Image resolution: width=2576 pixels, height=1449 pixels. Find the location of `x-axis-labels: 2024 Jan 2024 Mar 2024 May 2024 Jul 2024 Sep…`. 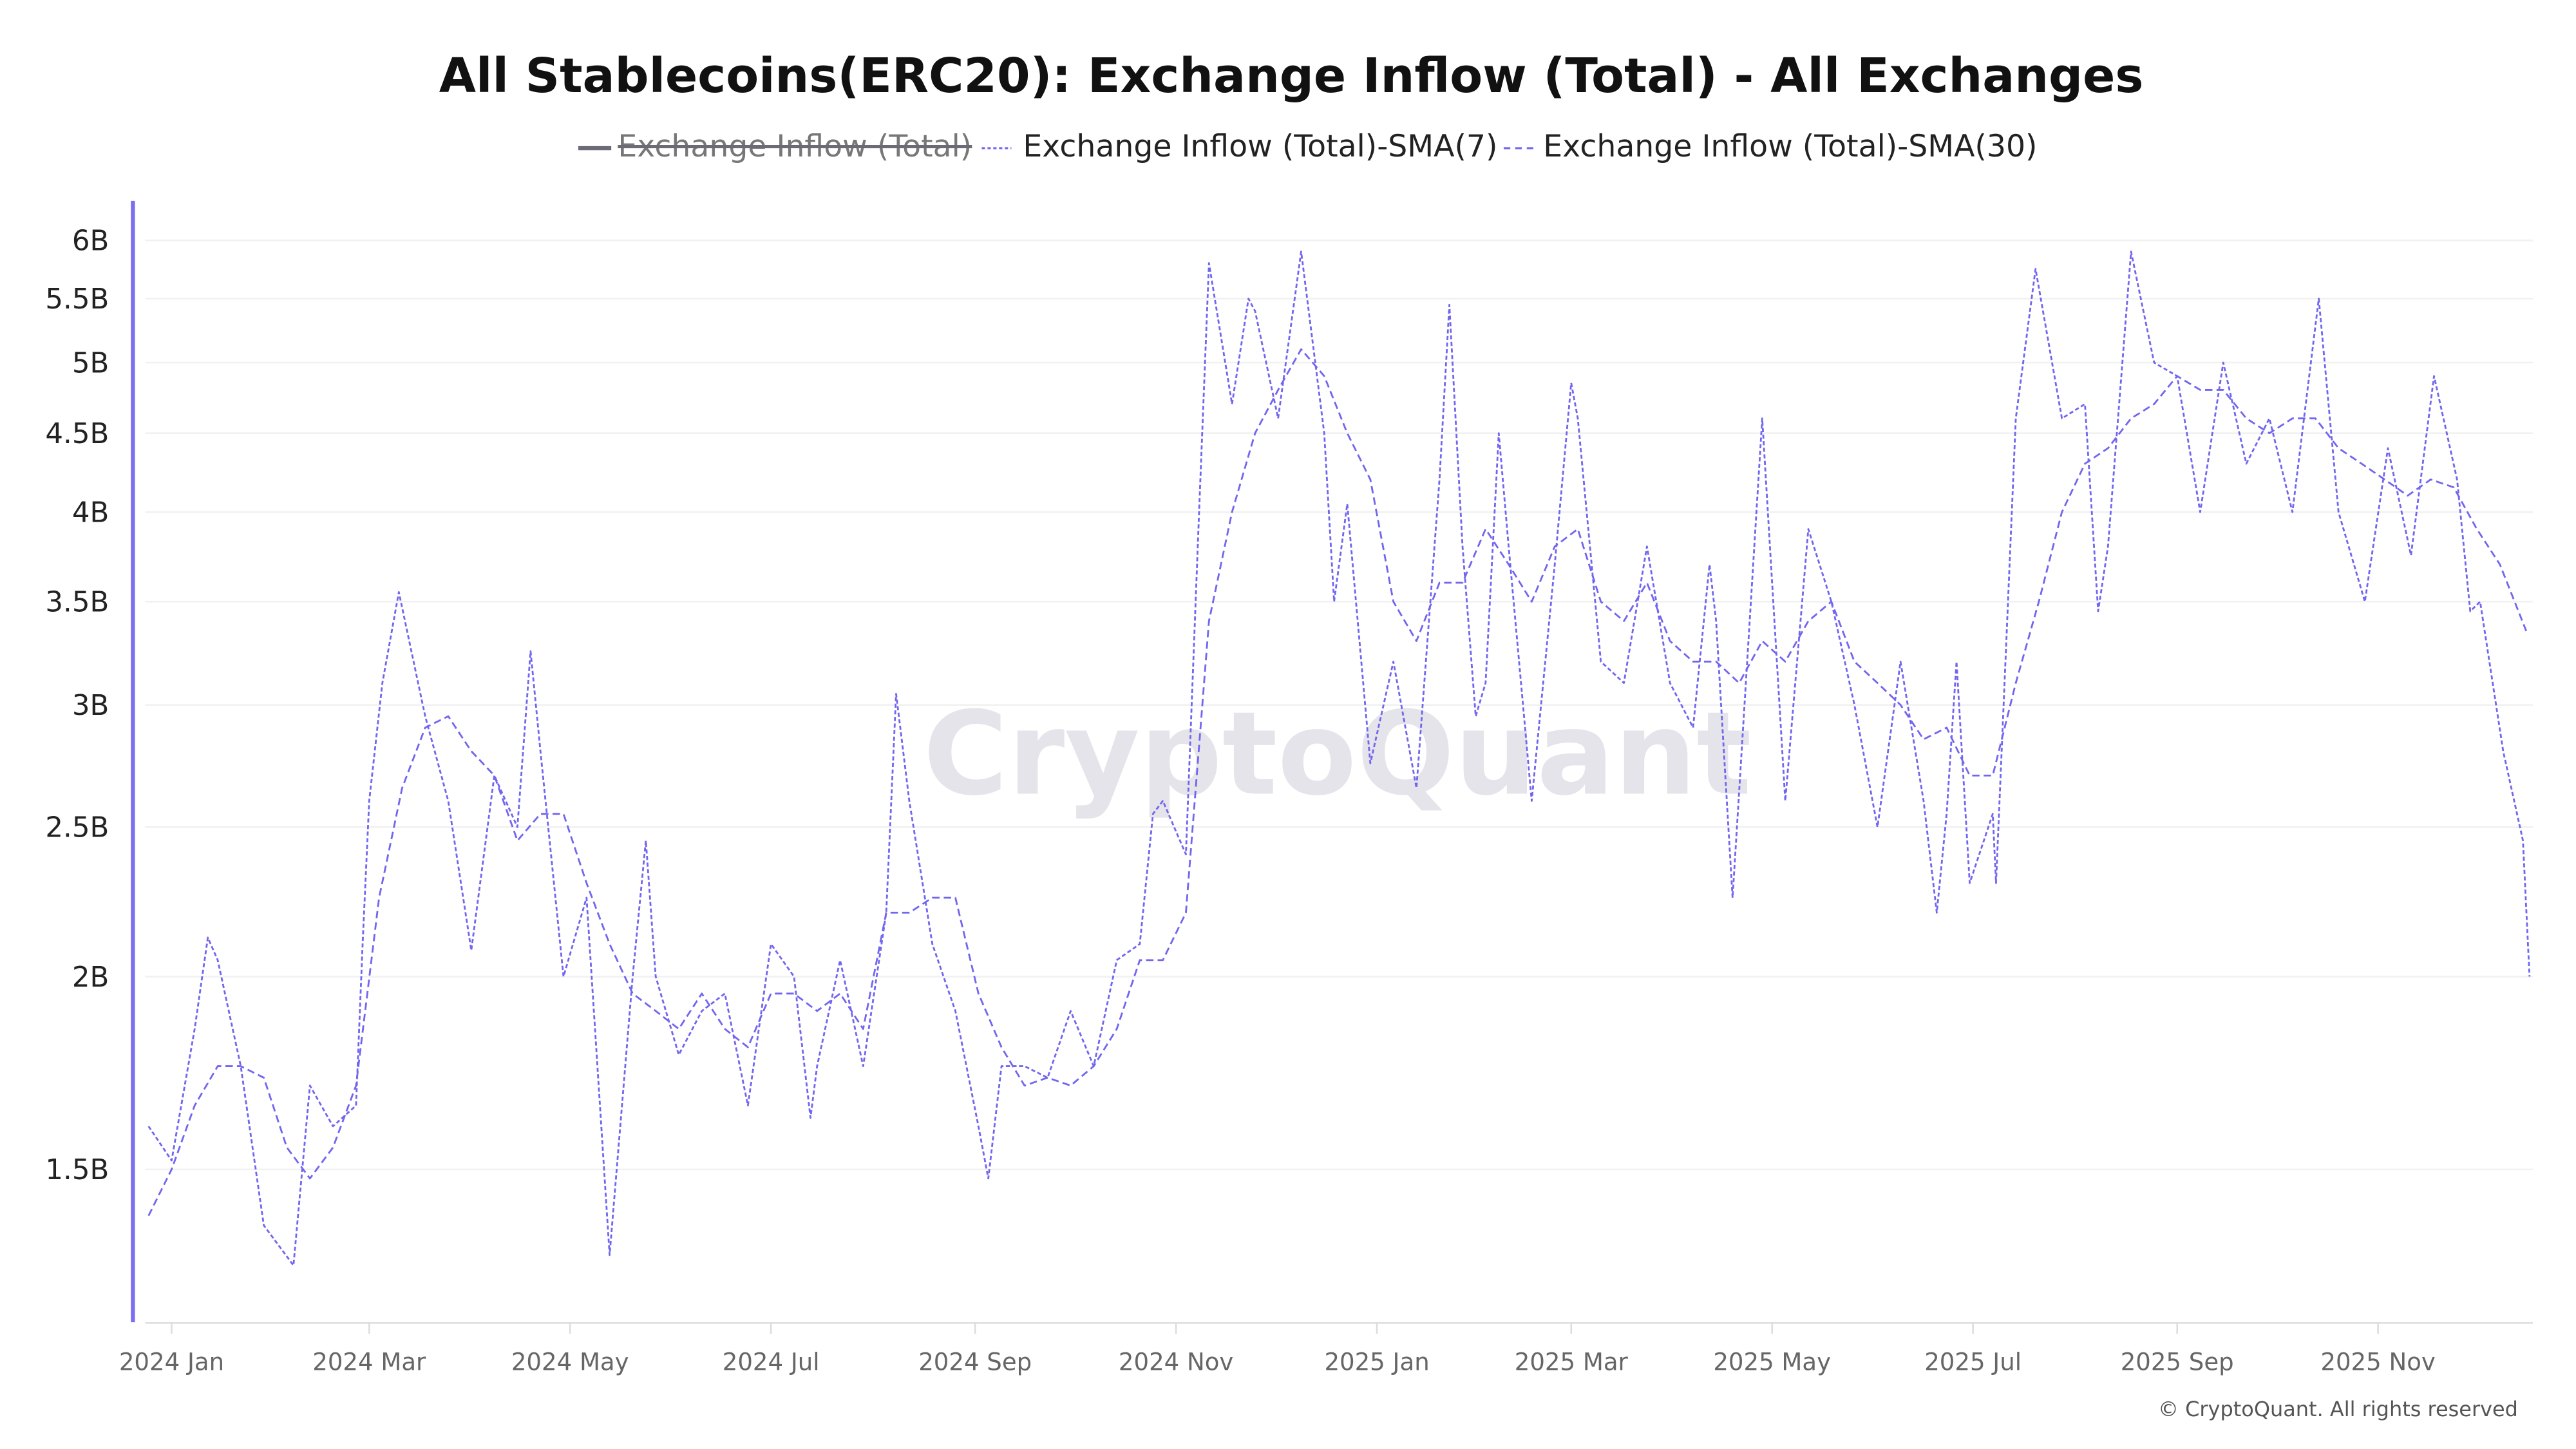

x-axis-labels: 2024 Jan 2024 Mar 2024 May 2024 Jul 2024 Sep… is located at coordinates (1277, 1349).